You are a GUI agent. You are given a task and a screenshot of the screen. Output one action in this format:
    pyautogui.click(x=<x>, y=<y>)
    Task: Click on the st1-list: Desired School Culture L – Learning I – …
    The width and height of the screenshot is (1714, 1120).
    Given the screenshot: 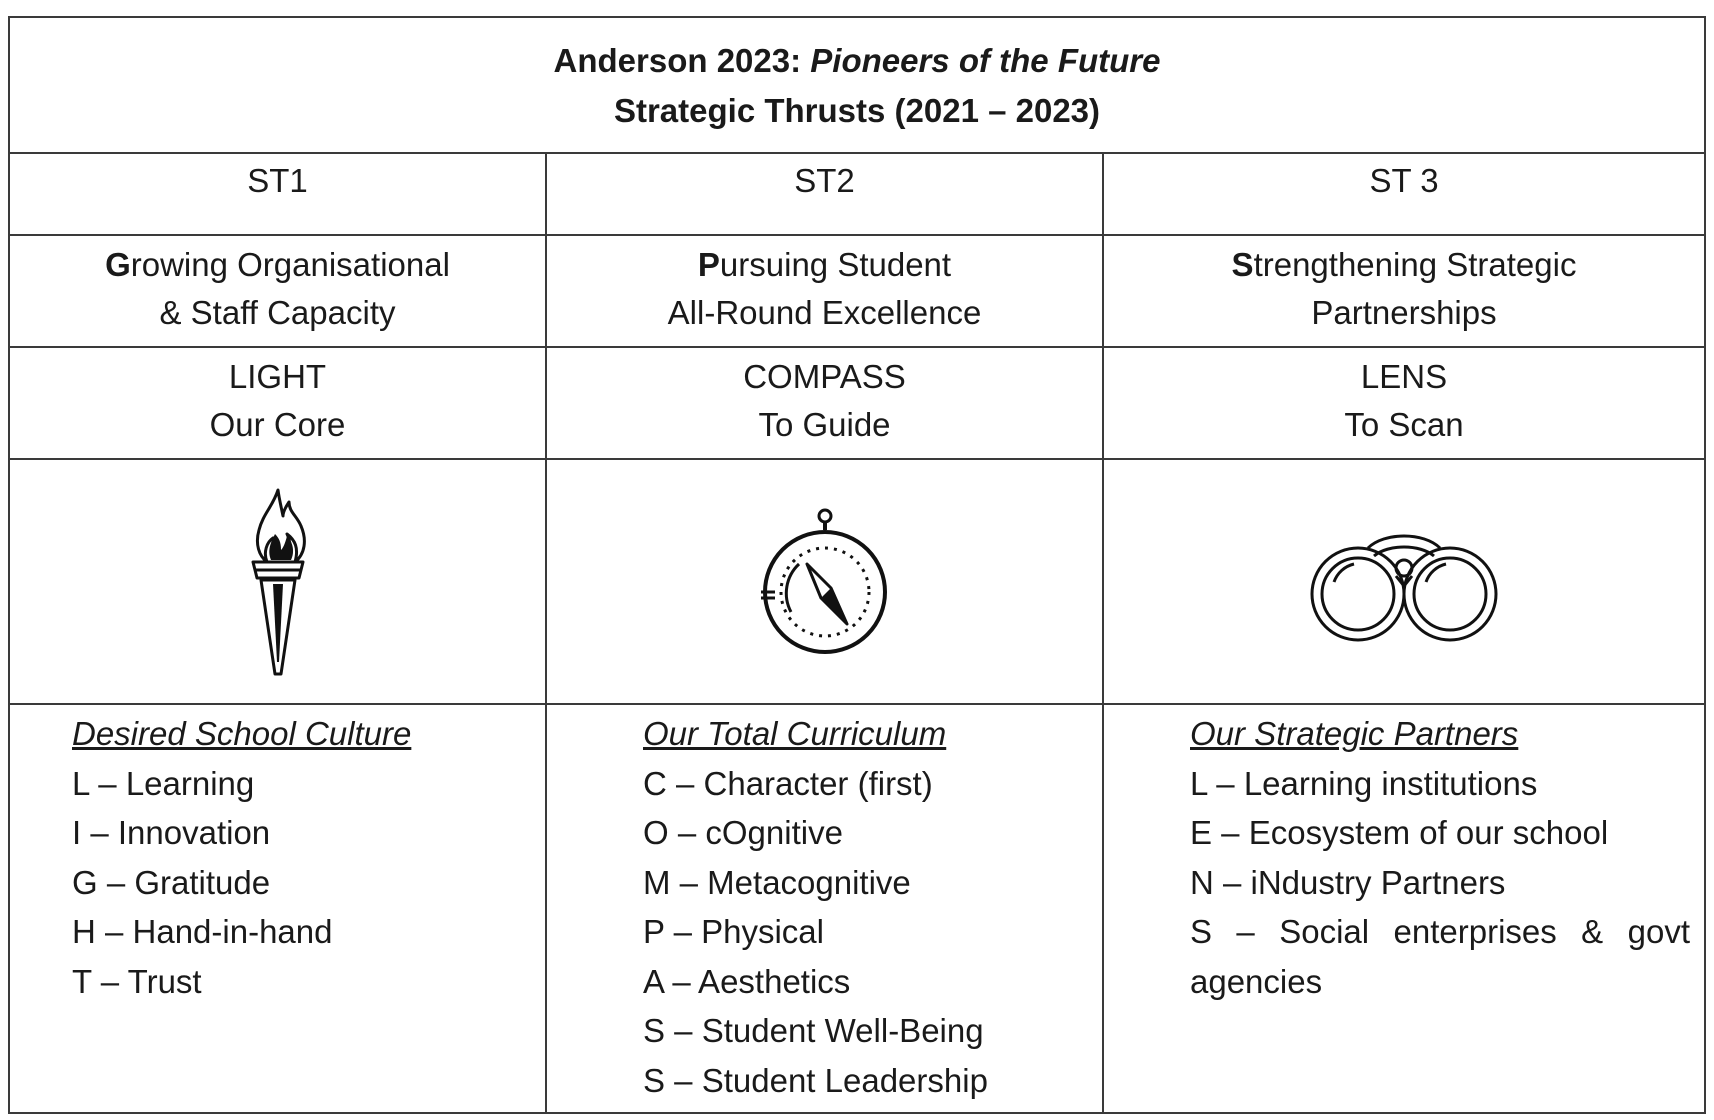 What is the action you would take?
    pyautogui.click(x=308, y=857)
    